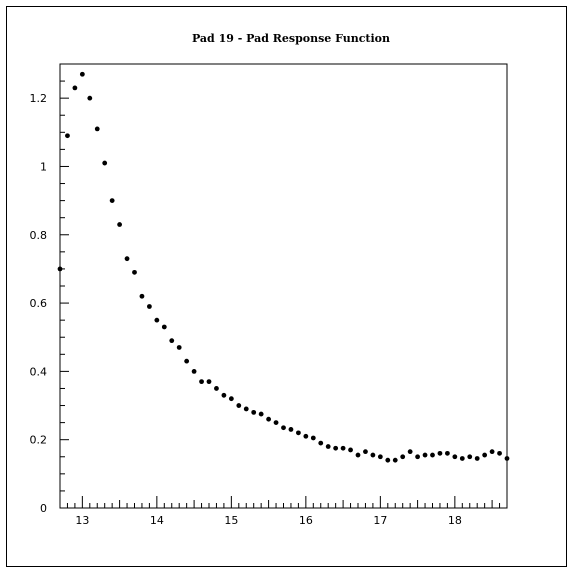 The image size is (575, 579). I want to click on y-axis: 0 0.2 0.4 0.6 0.8 1 1.2, so click(49, 289).